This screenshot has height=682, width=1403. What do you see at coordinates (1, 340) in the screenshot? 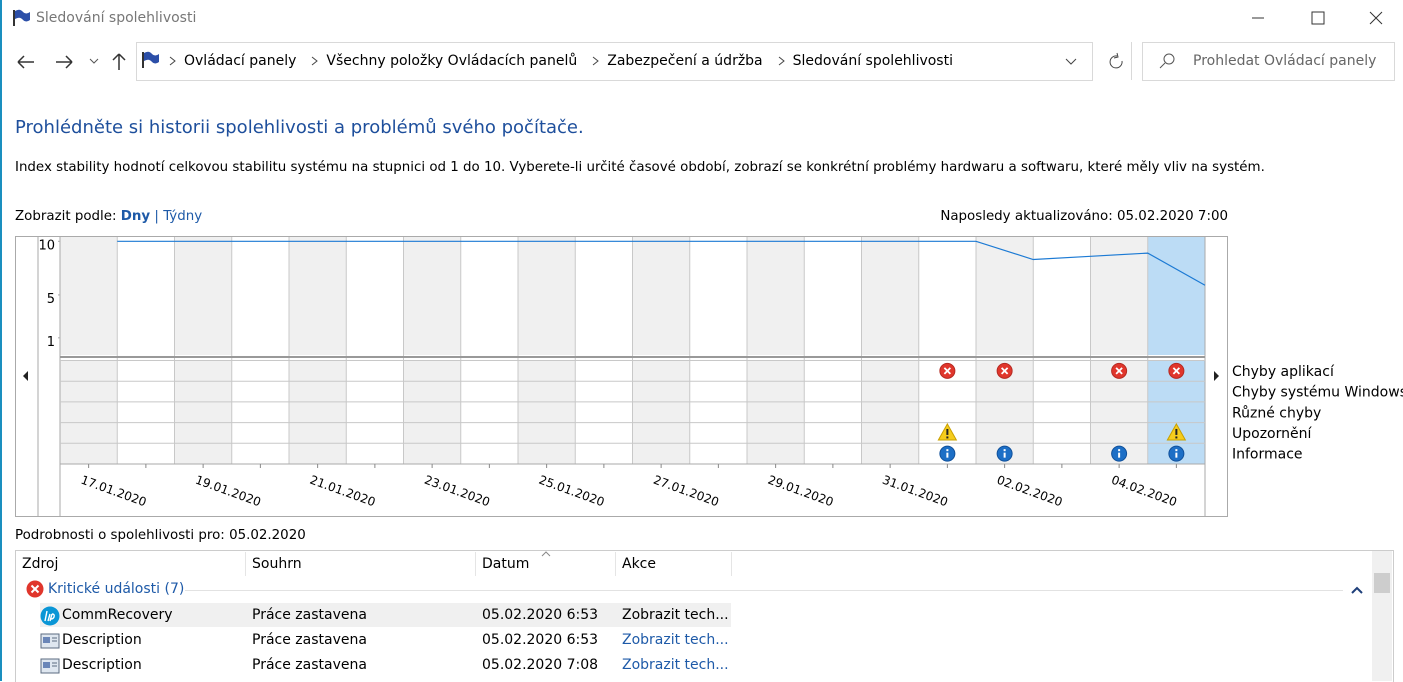
I see `window-edge` at bounding box center [1, 340].